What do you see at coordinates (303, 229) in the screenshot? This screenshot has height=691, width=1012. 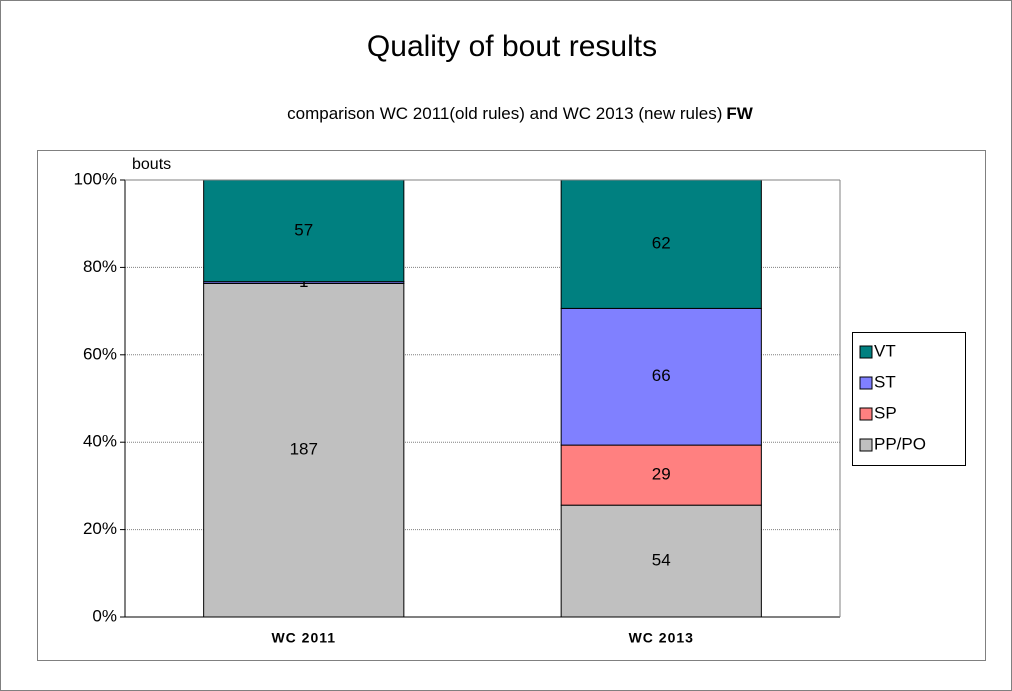 I see `data-label: 57` at bounding box center [303, 229].